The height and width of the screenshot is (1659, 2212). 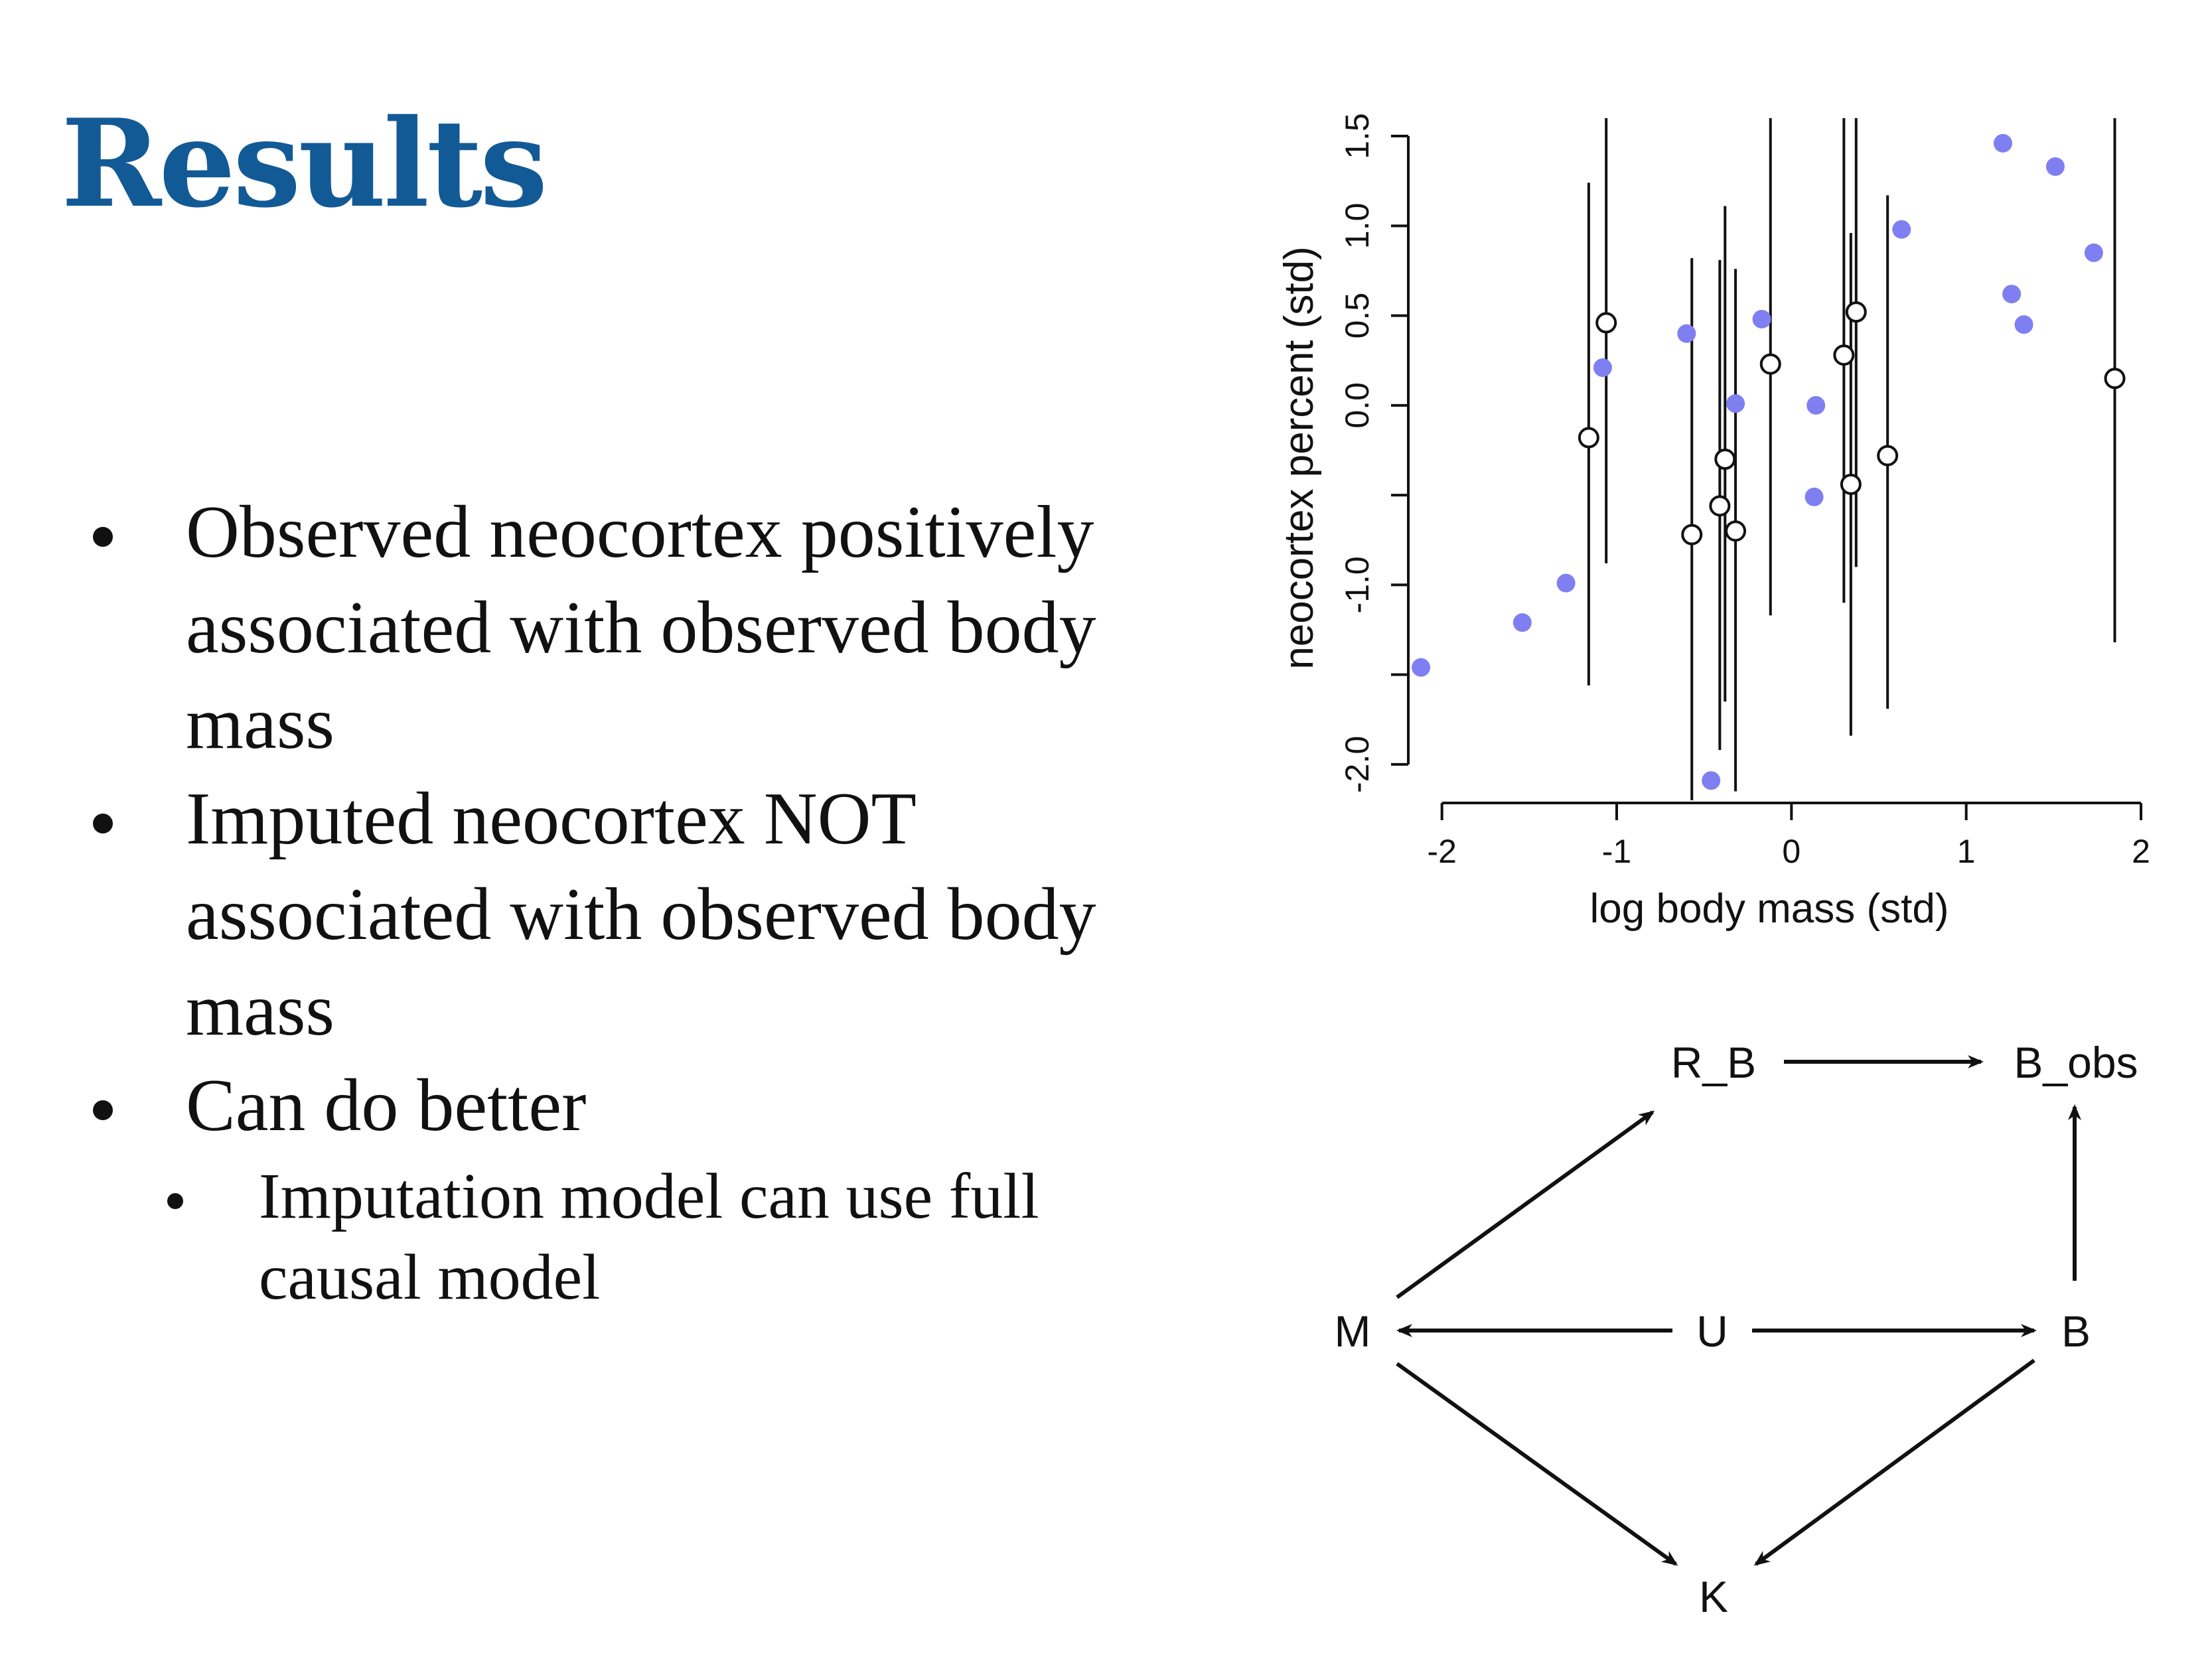 I want to click on y-tick-label: 1.5, so click(x=1357, y=136).